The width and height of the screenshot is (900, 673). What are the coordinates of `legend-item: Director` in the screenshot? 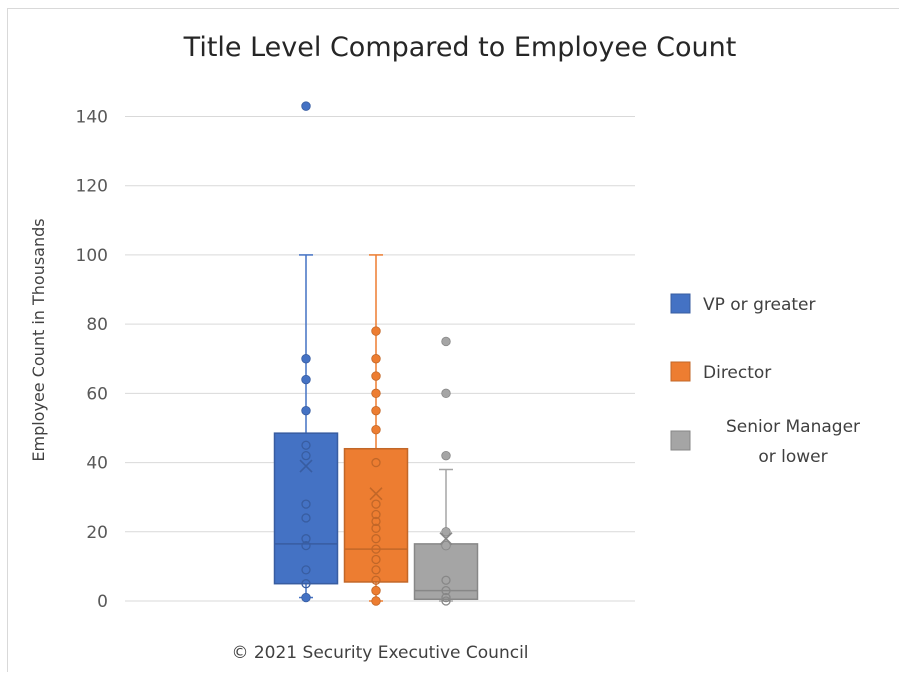 It's located at (720, 372).